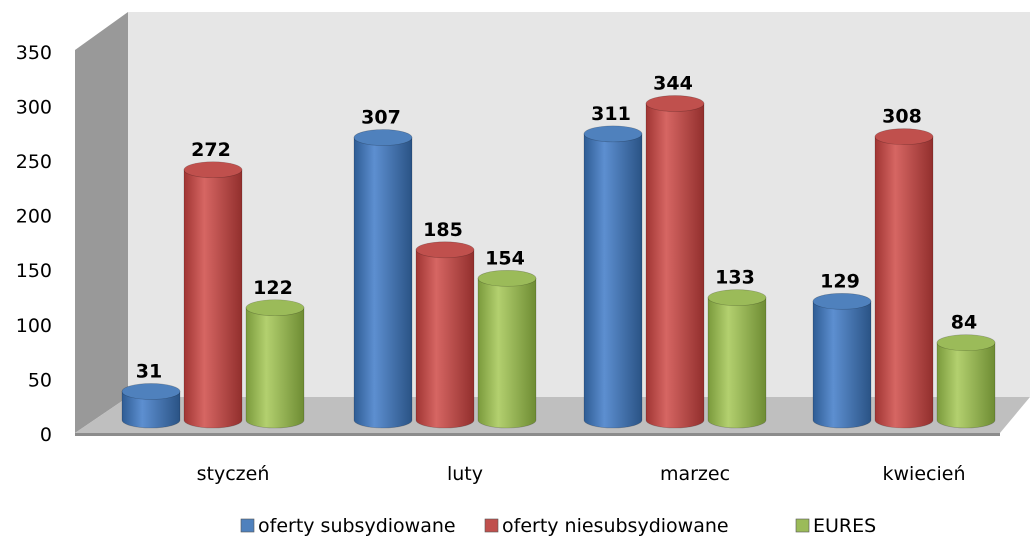 The width and height of the screenshot is (1035, 543). I want to click on data-label: 129, so click(840, 281).